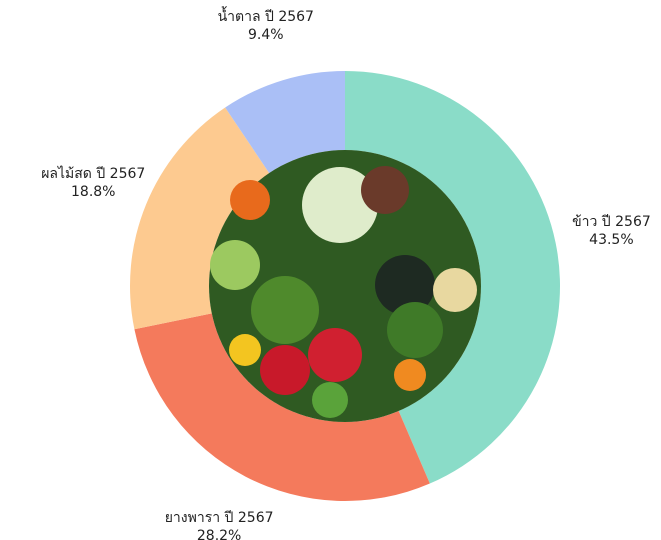 The width and height of the screenshot is (661, 540). Describe the element at coordinates (219, 518) in the screenshot. I see `slice-label: ยางพารา ปี 2567` at that location.